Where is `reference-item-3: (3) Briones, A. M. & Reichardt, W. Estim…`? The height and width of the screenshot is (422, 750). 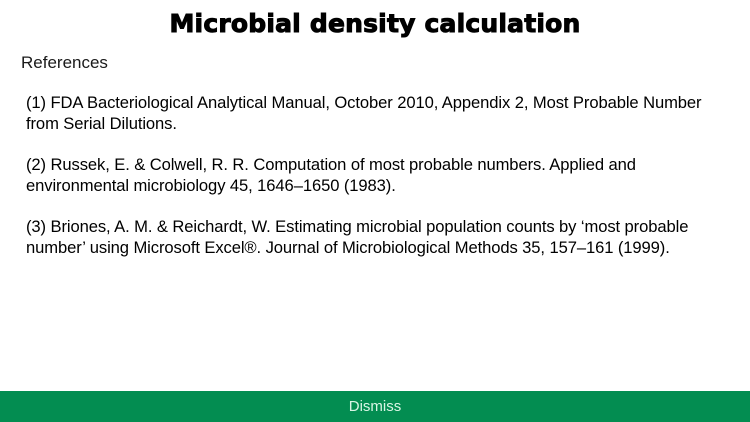 reference-item-3: (3) Briones, A. M. & Reichardt, W. Estim… is located at coordinates (357, 237).